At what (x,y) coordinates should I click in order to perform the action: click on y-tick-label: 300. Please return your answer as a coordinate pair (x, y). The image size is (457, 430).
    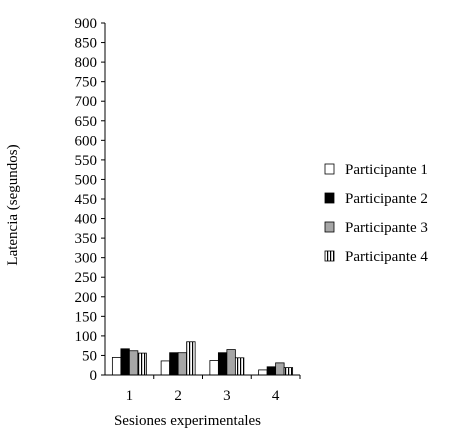
    Looking at the image, I should click on (86, 259).